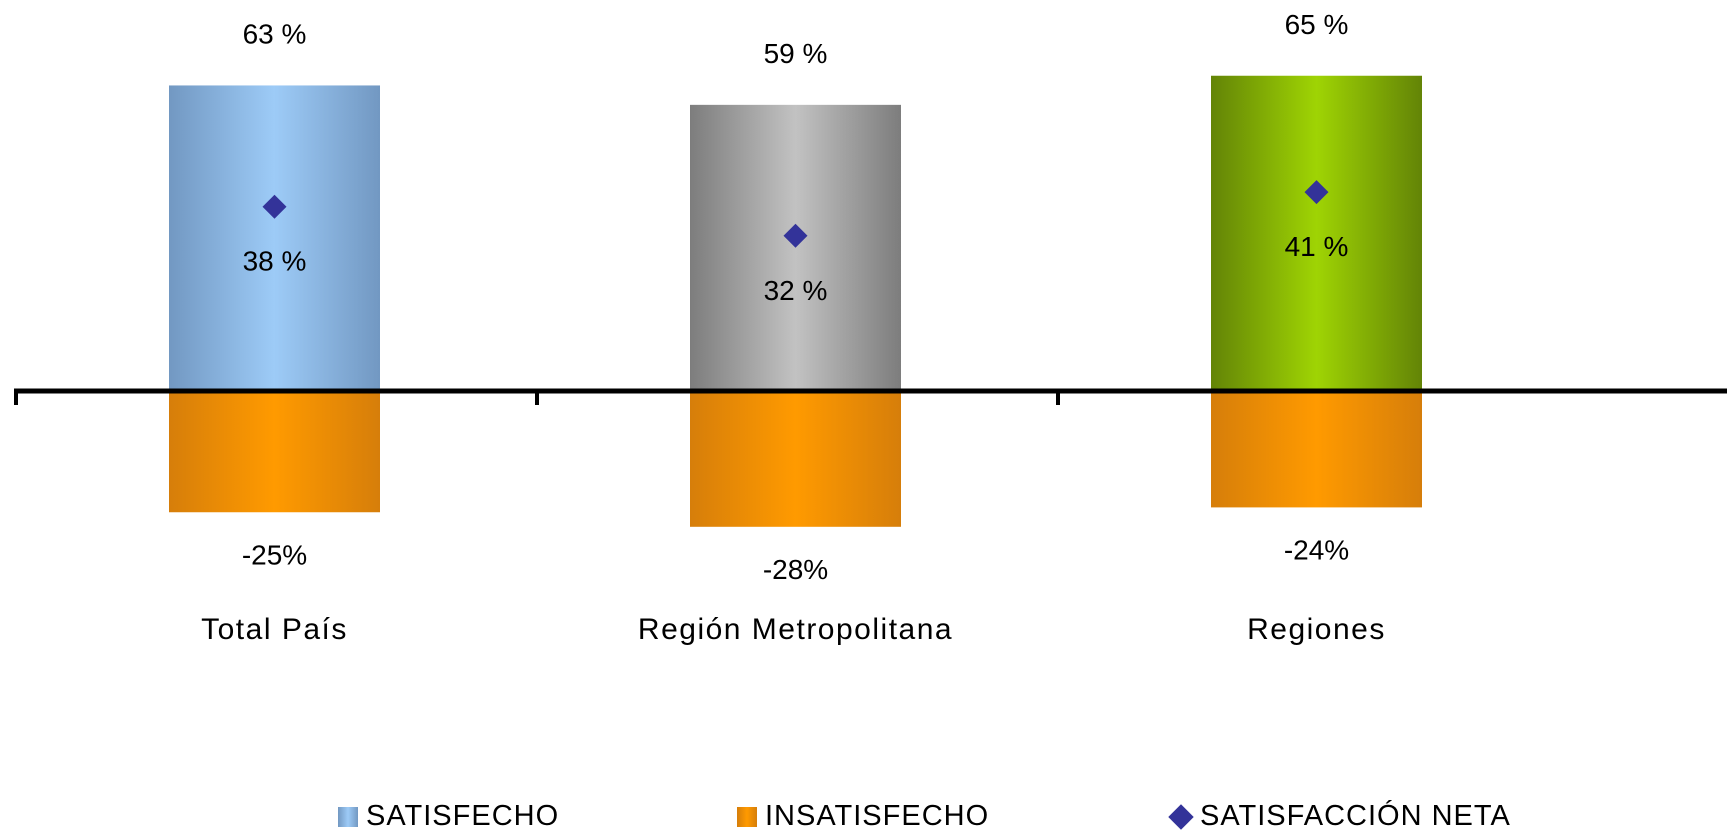 This screenshot has width=1727, height=840. Describe the element at coordinates (274, 554) in the screenshot. I see `label-insatisfecho-total-pais: -25%` at that location.